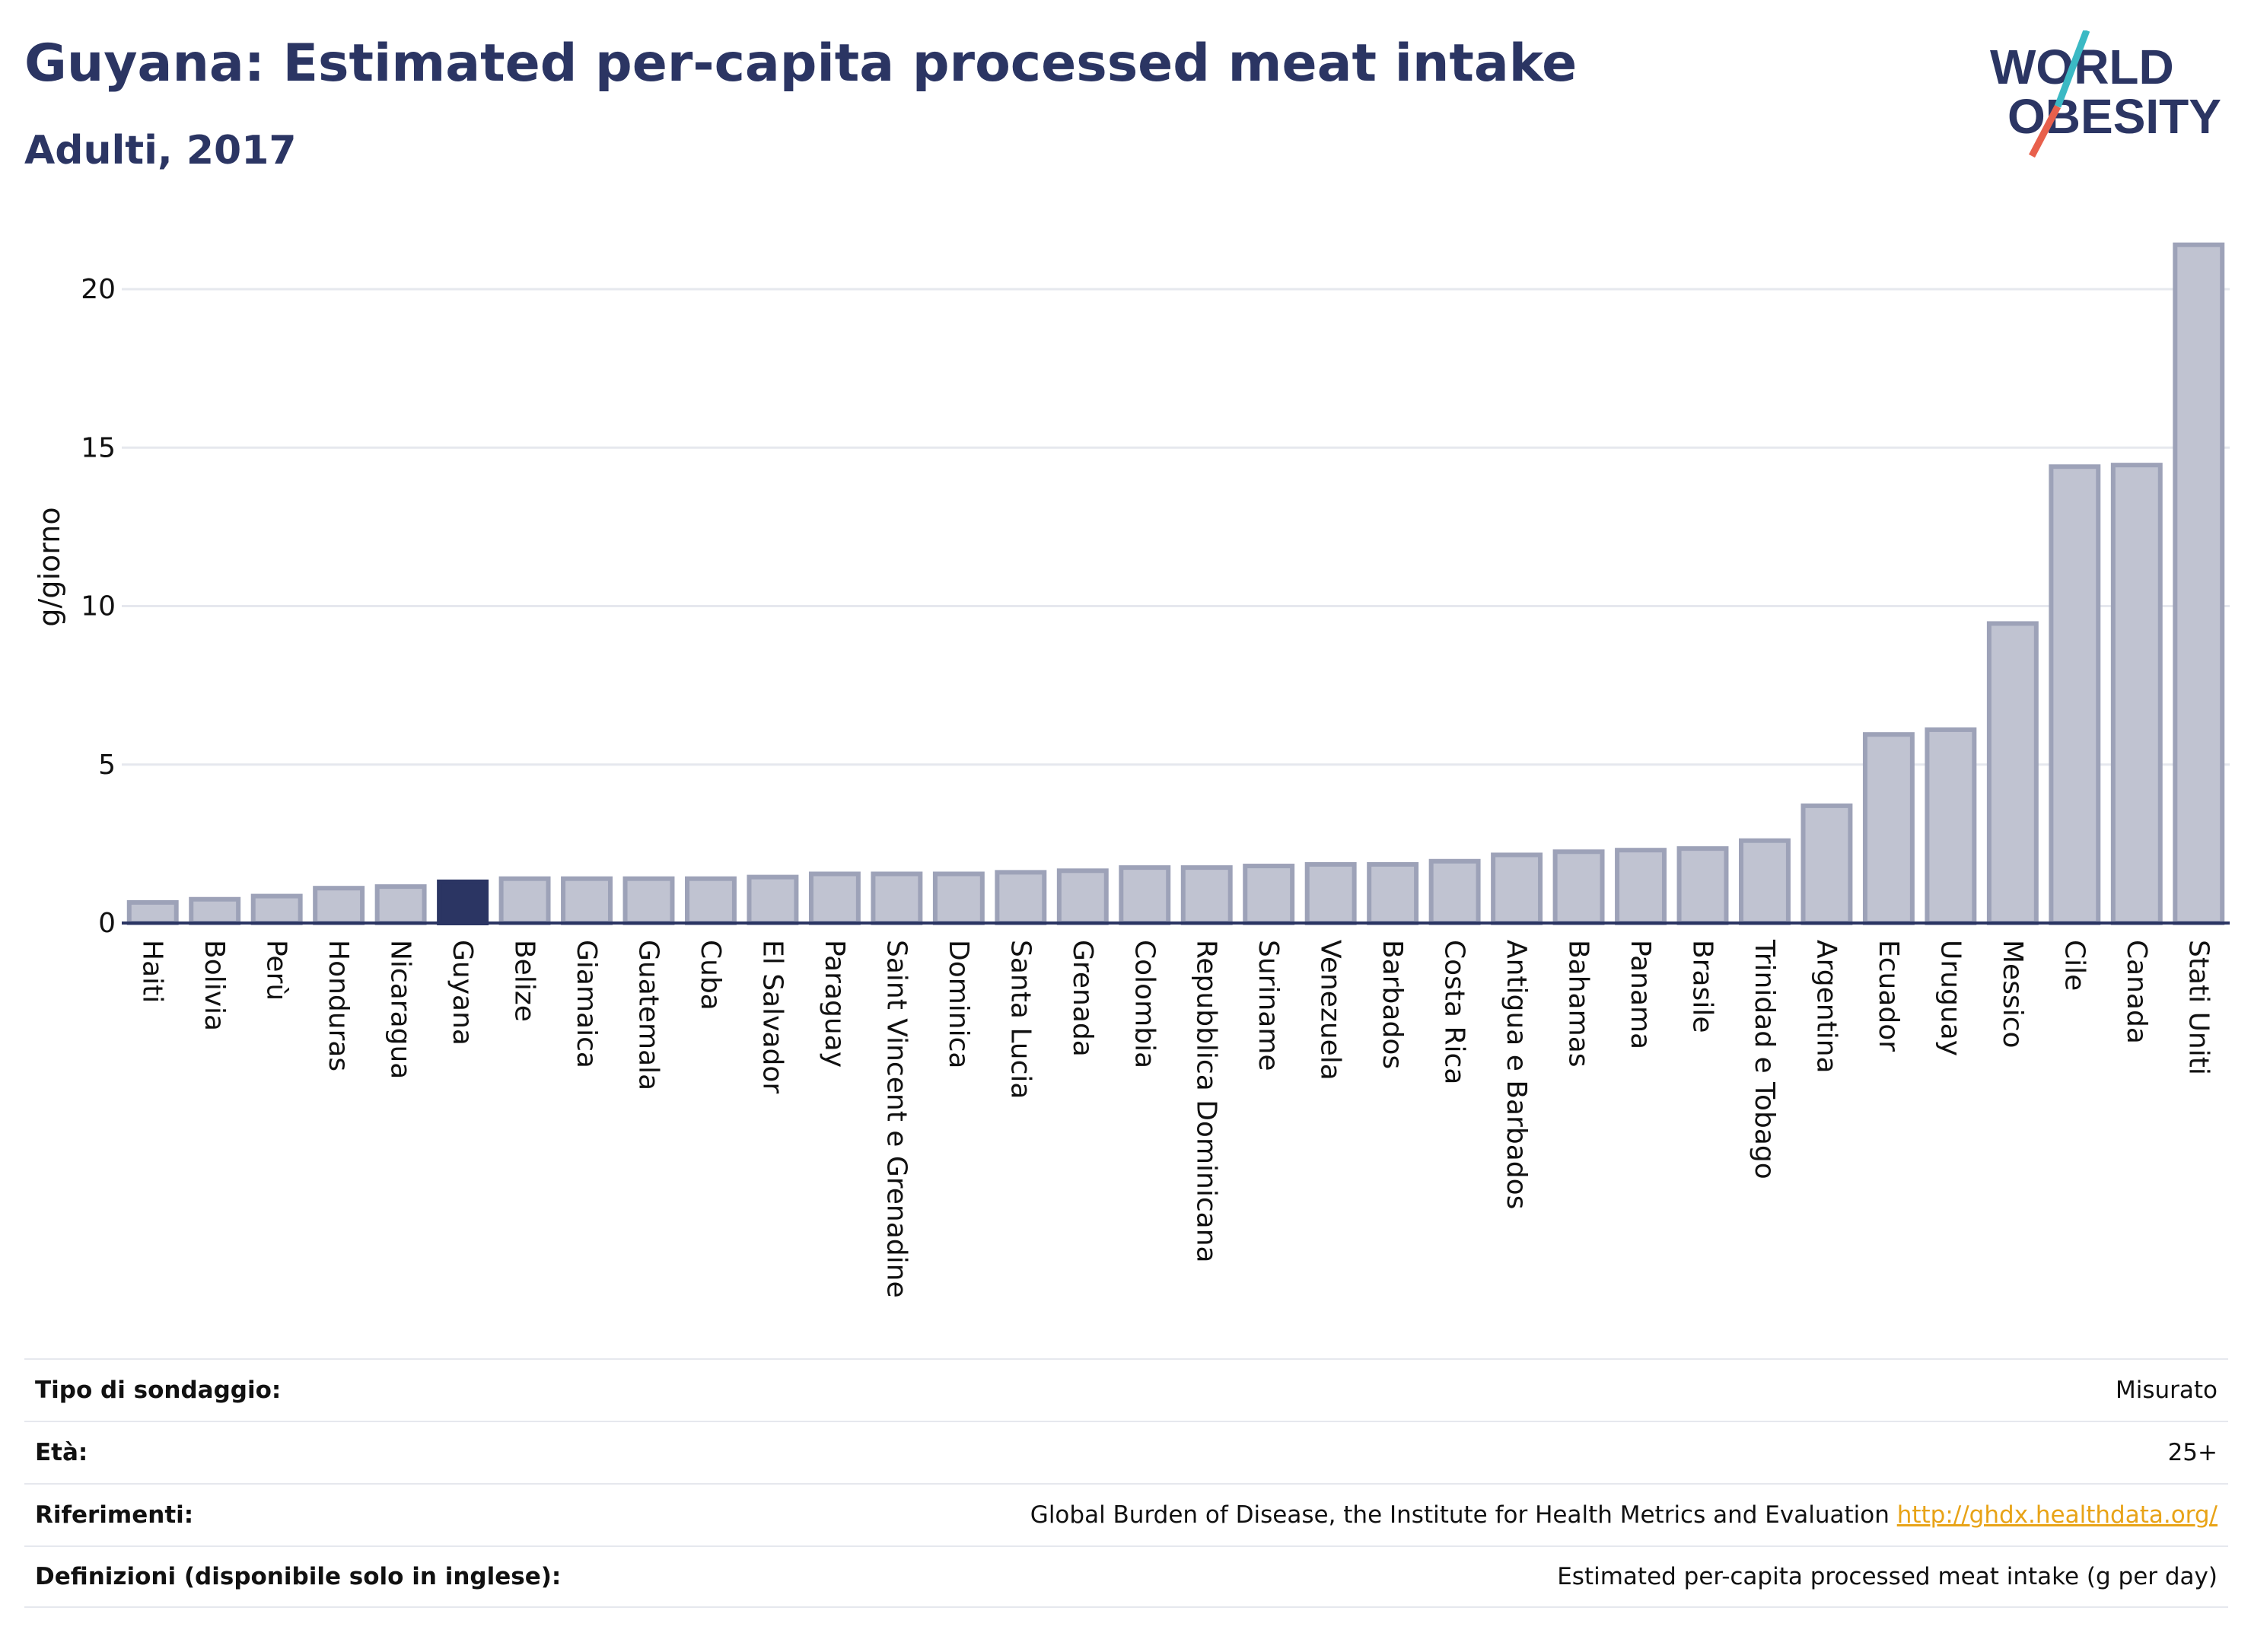 The width and height of the screenshot is (2251, 1652). What do you see at coordinates (710, 976) in the screenshot?
I see `x-tick-label: Cuba` at bounding box center [710, 976].